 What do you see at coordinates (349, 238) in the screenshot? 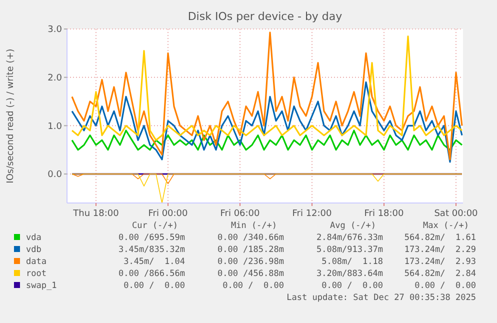
I see `text: 2.84m/676.33m` at bounding box center [349, 238].